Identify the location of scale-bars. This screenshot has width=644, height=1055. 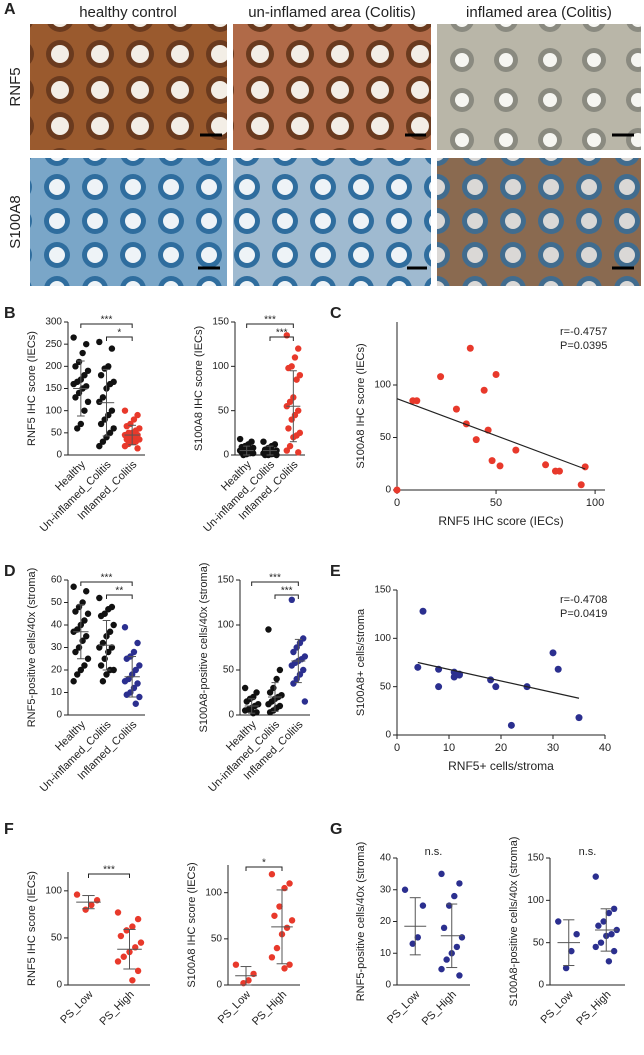
(416, 201).